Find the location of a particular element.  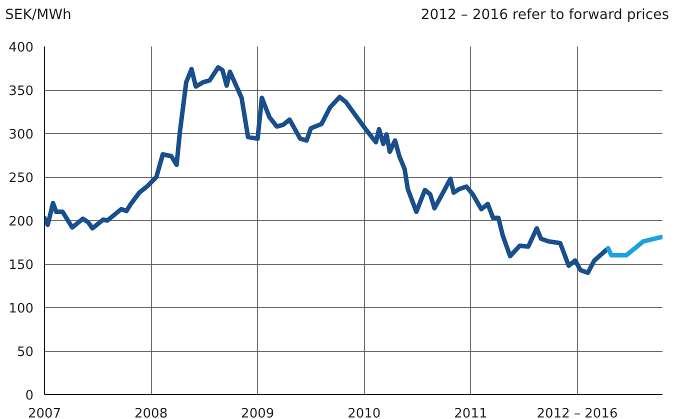

x-tick-label: 2011 is located at coordinates (471, 412).